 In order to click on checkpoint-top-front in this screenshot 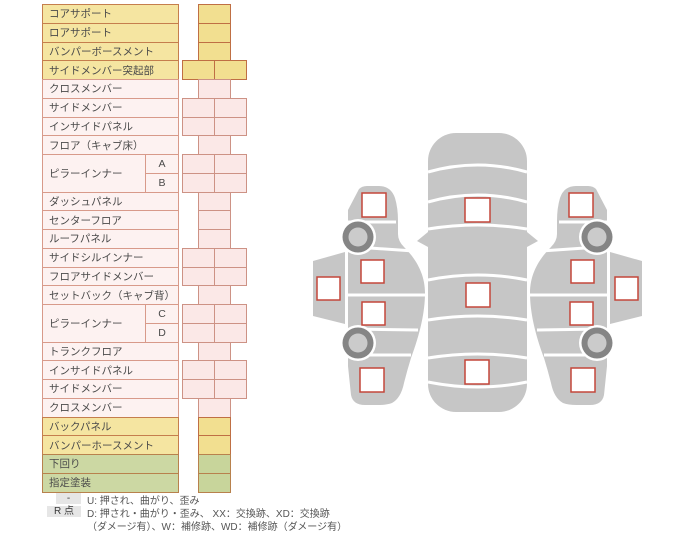, I will do `click(477, 210)`.